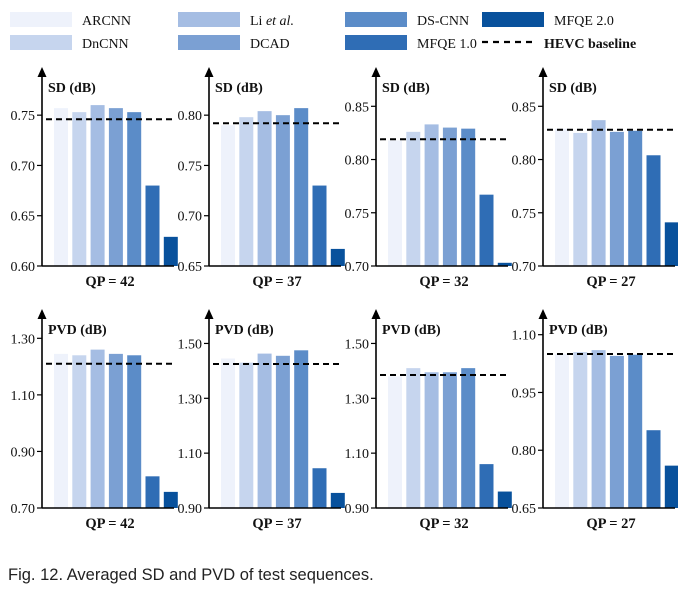 This screenshot has width=678, height=592. What do you see at coordinates (234, 43) in the screenshot?
I see `legend-item-dcad: DCAD` at bounding box center [234, 43].